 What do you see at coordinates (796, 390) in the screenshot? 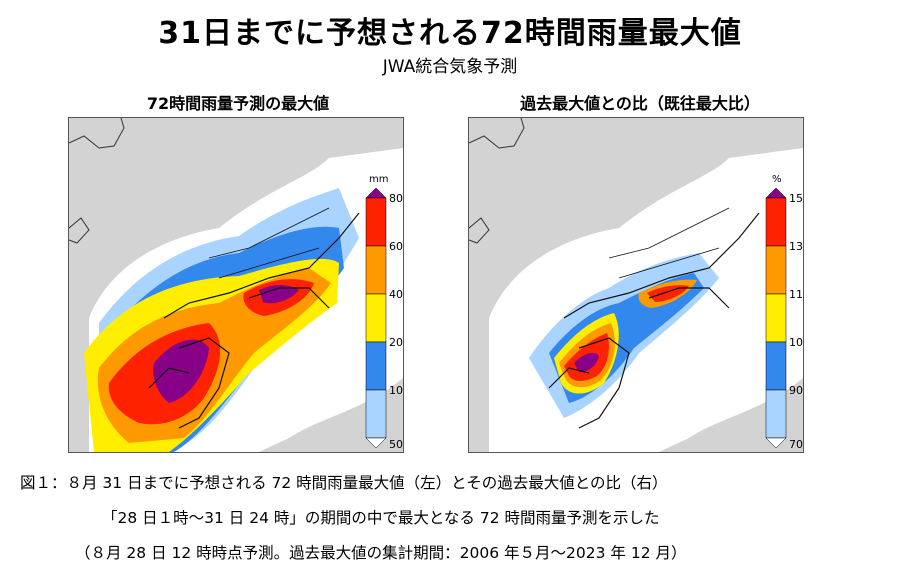
I see `colorbar-tick: 90` at bounding box center [796, 390].